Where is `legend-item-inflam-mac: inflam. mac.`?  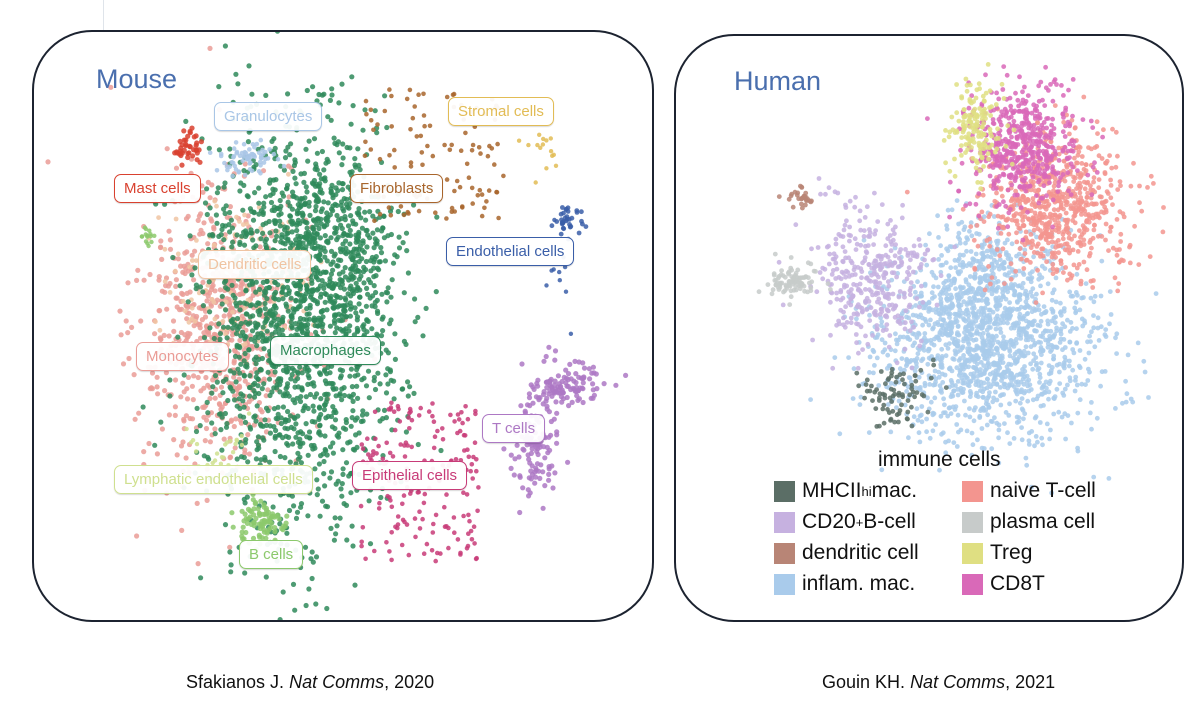 legend-item-inflam-mac: inflam. mac. is located at coordinates (844, 584).